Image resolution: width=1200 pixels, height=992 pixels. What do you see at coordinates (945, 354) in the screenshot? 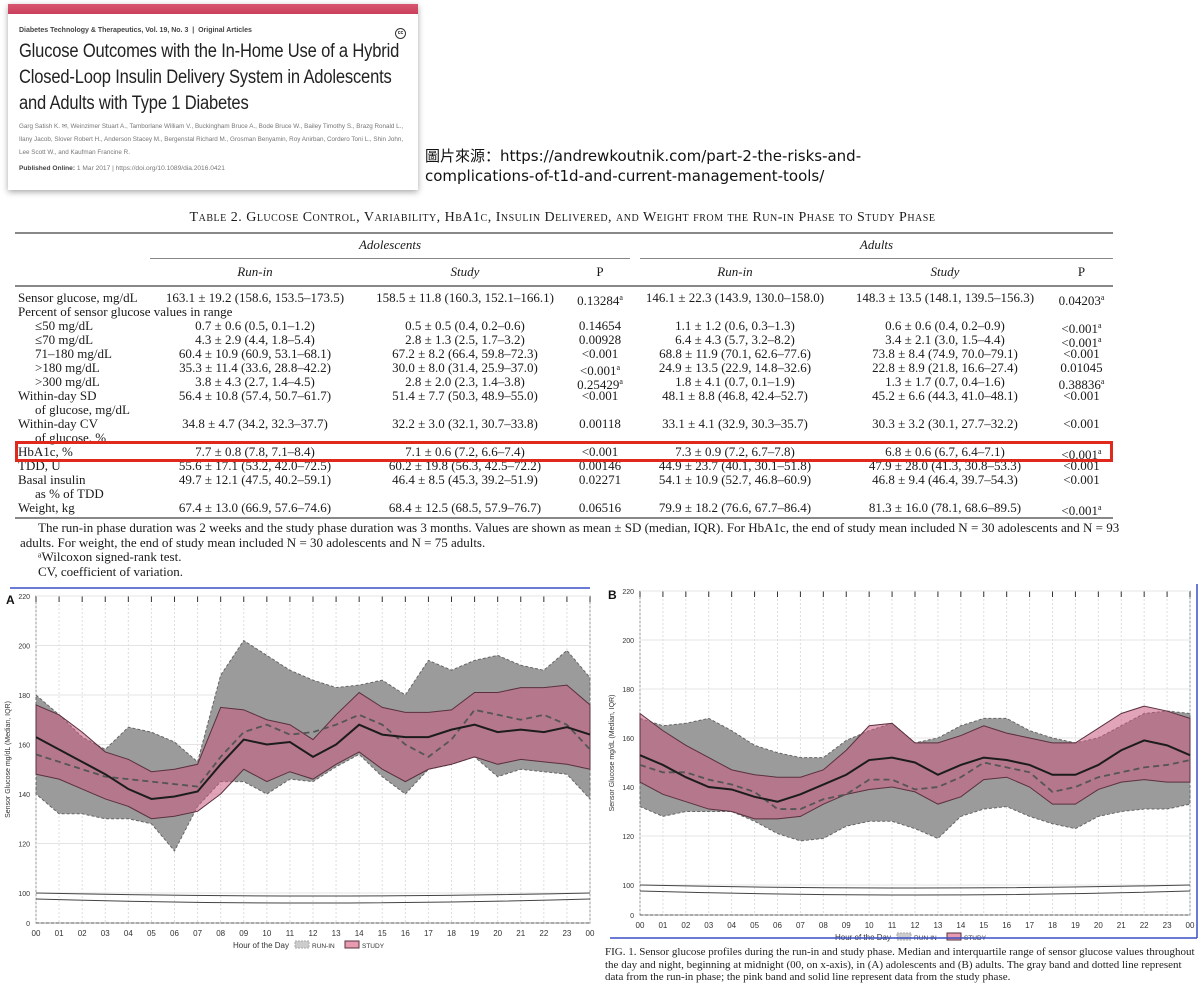
I see `value-cell: 73.8 ± 8.4 (74.9, 70.0–79.1)` at bounding box center [945, 354].